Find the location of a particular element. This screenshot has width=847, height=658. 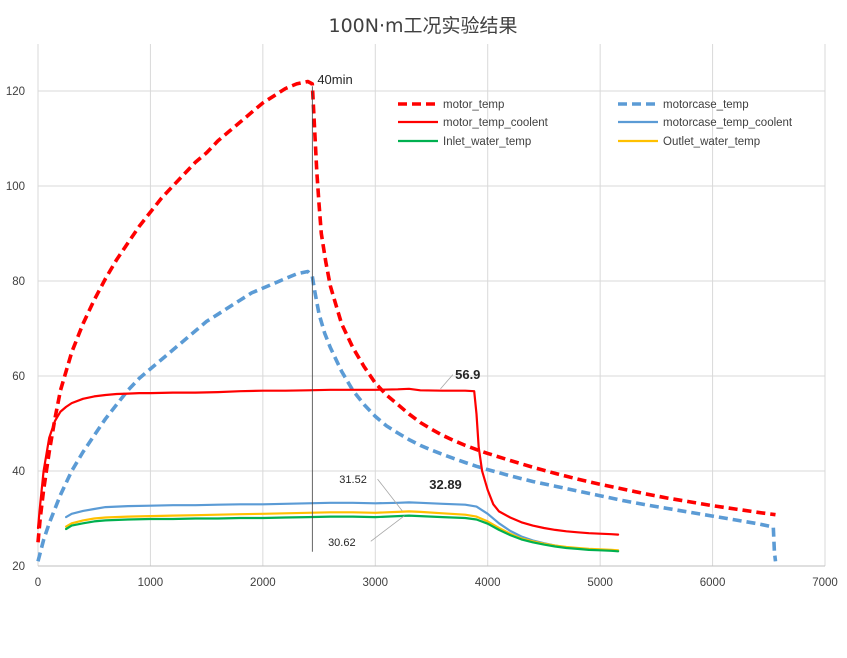

y-tick-label: 60 is located at coordinates (18, 377).